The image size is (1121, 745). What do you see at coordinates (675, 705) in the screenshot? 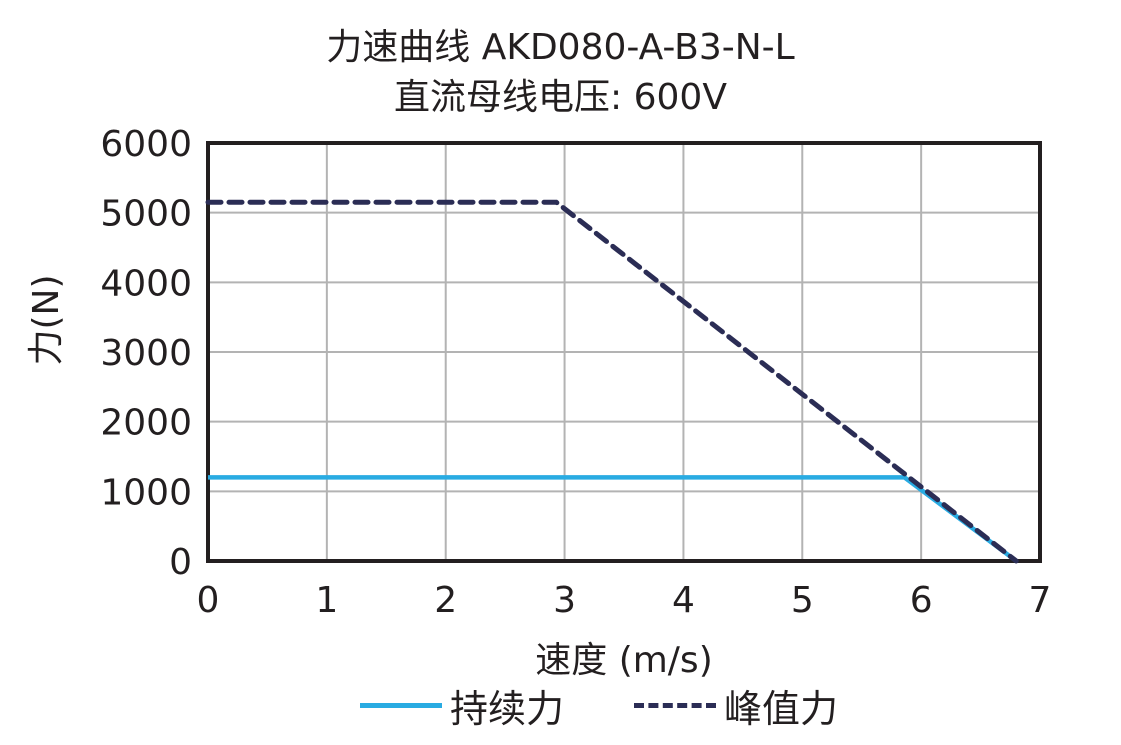
I see `legend-swatch-dashed` at bounding box center [675, 705].